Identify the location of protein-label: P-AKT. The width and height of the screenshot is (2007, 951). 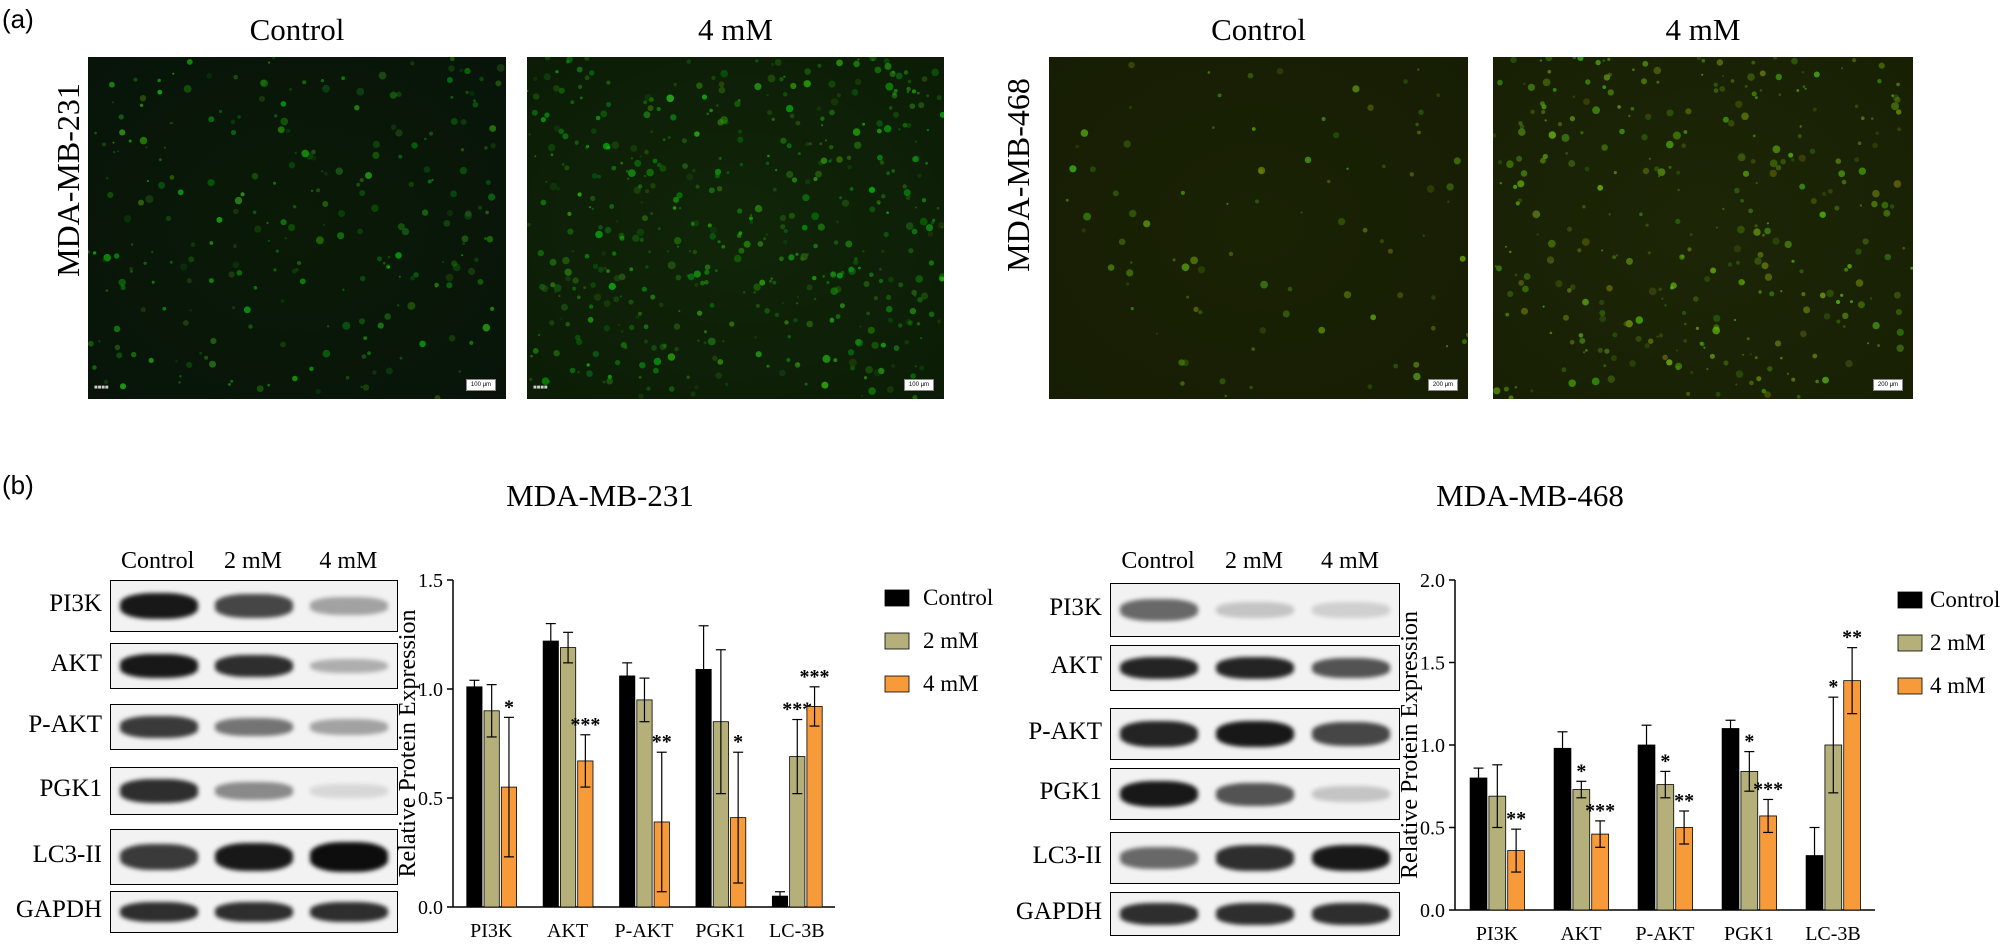
(65, 724).